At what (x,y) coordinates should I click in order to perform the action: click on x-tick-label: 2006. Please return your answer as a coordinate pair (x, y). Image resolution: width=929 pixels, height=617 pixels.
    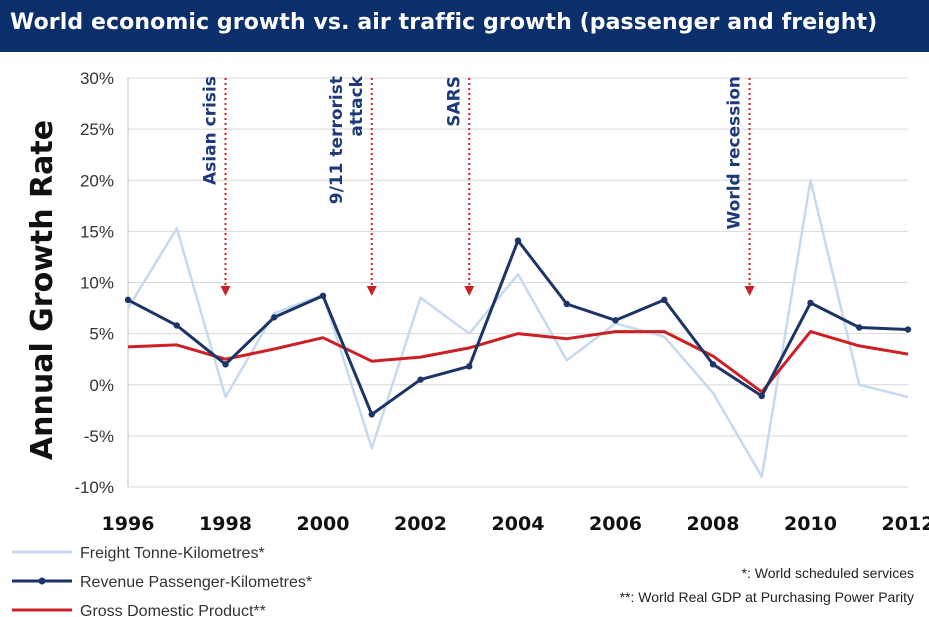
    Looking at the image, I should click on (615, 524).